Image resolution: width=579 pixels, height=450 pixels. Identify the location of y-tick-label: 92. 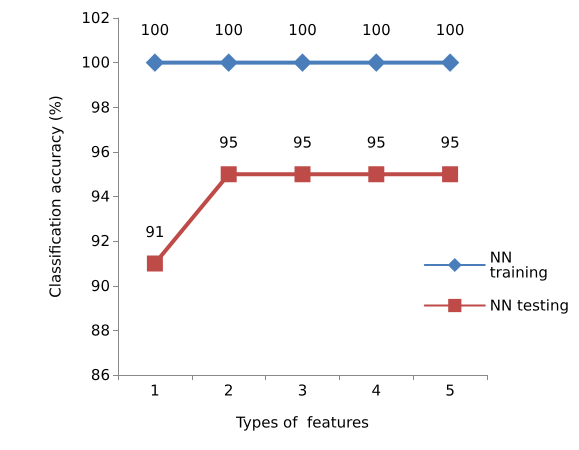
(100, 241).